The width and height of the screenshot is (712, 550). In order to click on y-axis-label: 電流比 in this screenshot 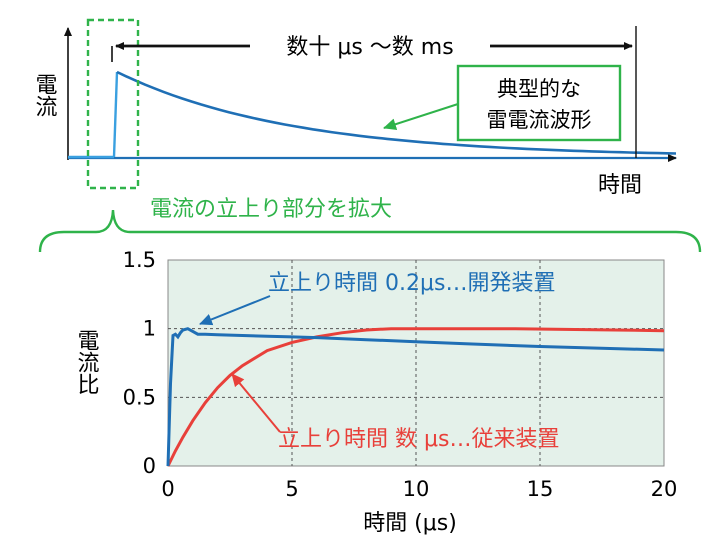, I will do `click(87, 362)`.